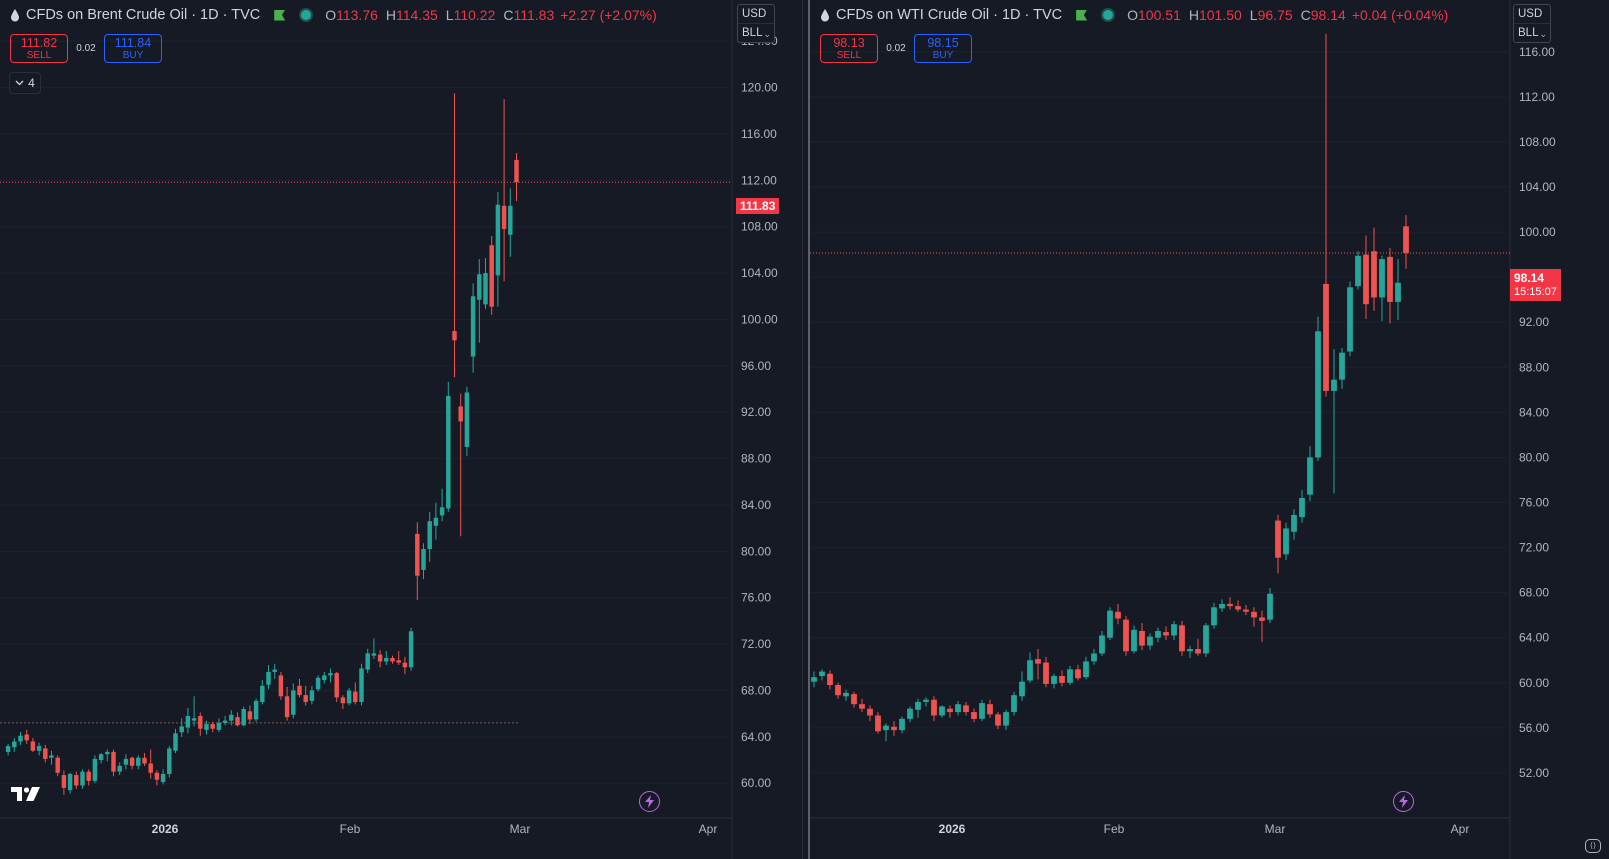 The image size is (1609, 859). Describe the element at coordinates (896, 48) in the screenshot. I see `trade-buttons: 98.13 SELL 0.02 98.15 BUY` at that location.